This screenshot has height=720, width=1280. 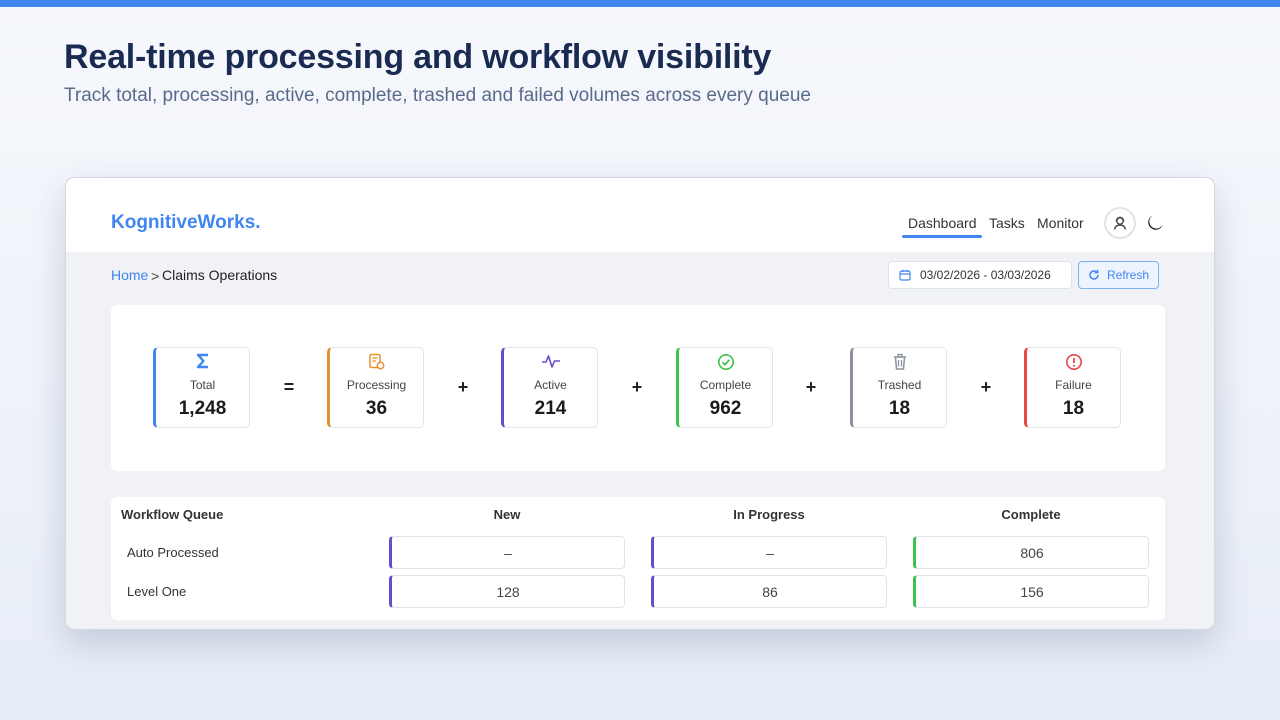 What do you see at coordinates (1007, 223) in the screenshot?
I see `nav-tasks: Tasks` at bounding box center [1007, 223].